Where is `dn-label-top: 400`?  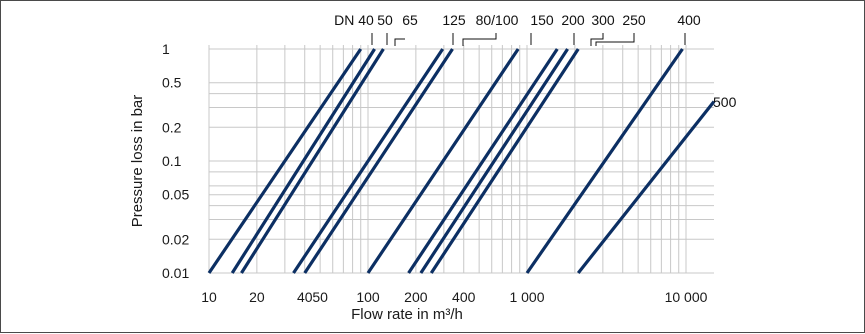
dn-label-top: 400 is located at coordinates (689, 20).